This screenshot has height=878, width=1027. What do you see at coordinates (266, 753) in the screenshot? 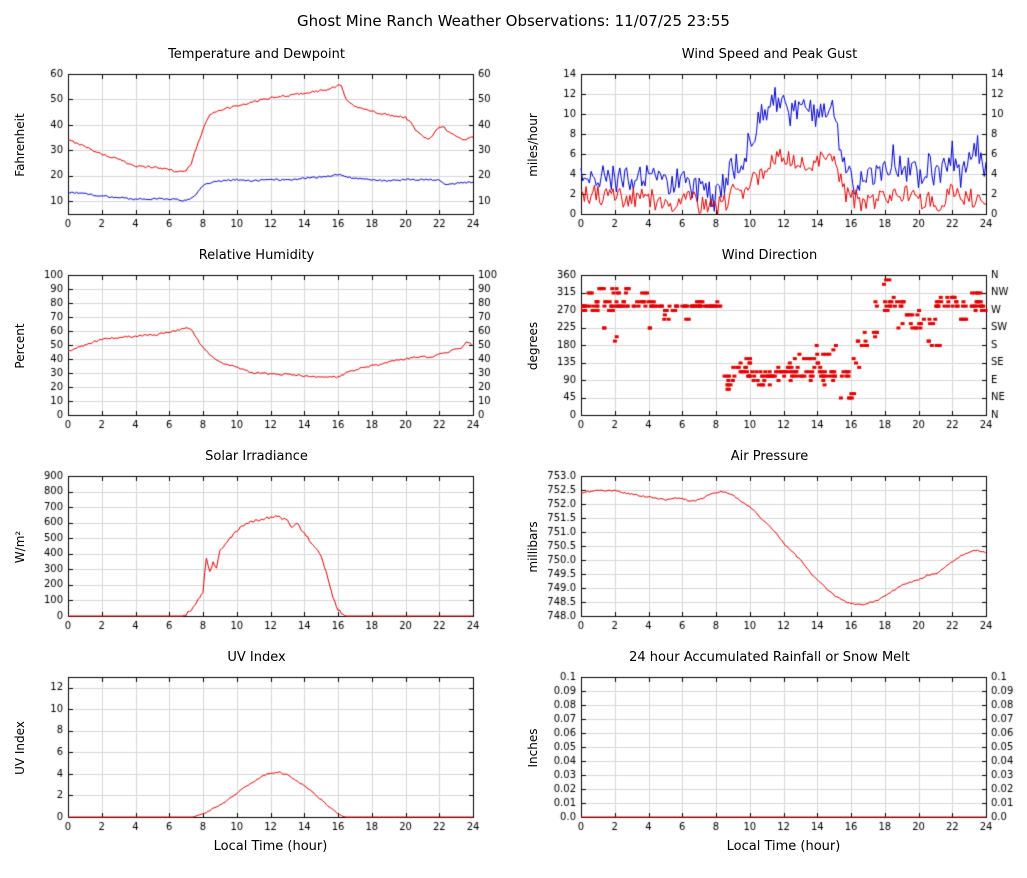
I see `uv-index-plot` at bounding box center [266, 753].